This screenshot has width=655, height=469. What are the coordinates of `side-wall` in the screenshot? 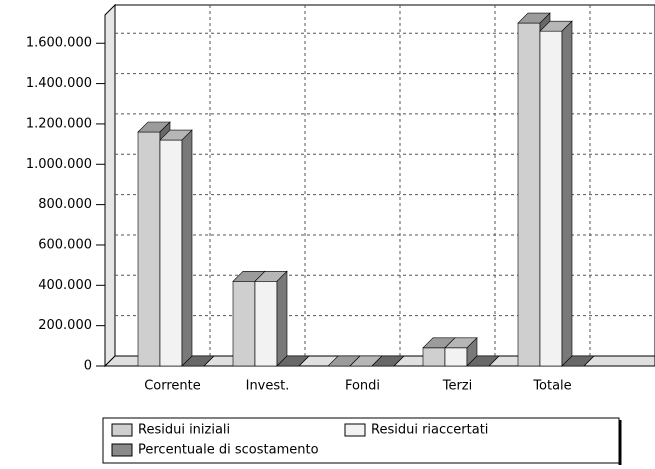 It's located at (110, 185).